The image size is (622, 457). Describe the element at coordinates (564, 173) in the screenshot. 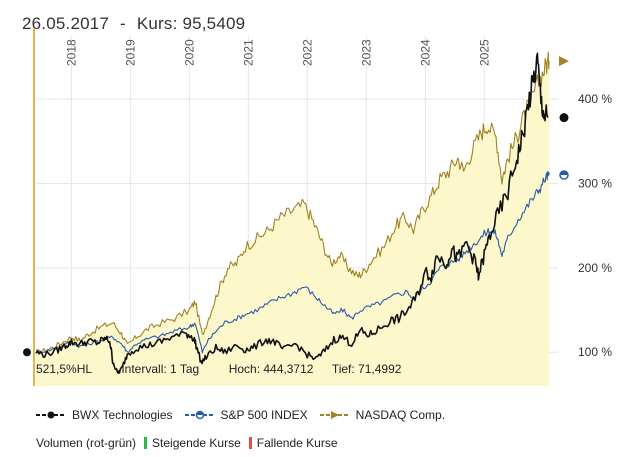

I see `end-marker-sp500-half` at that location.